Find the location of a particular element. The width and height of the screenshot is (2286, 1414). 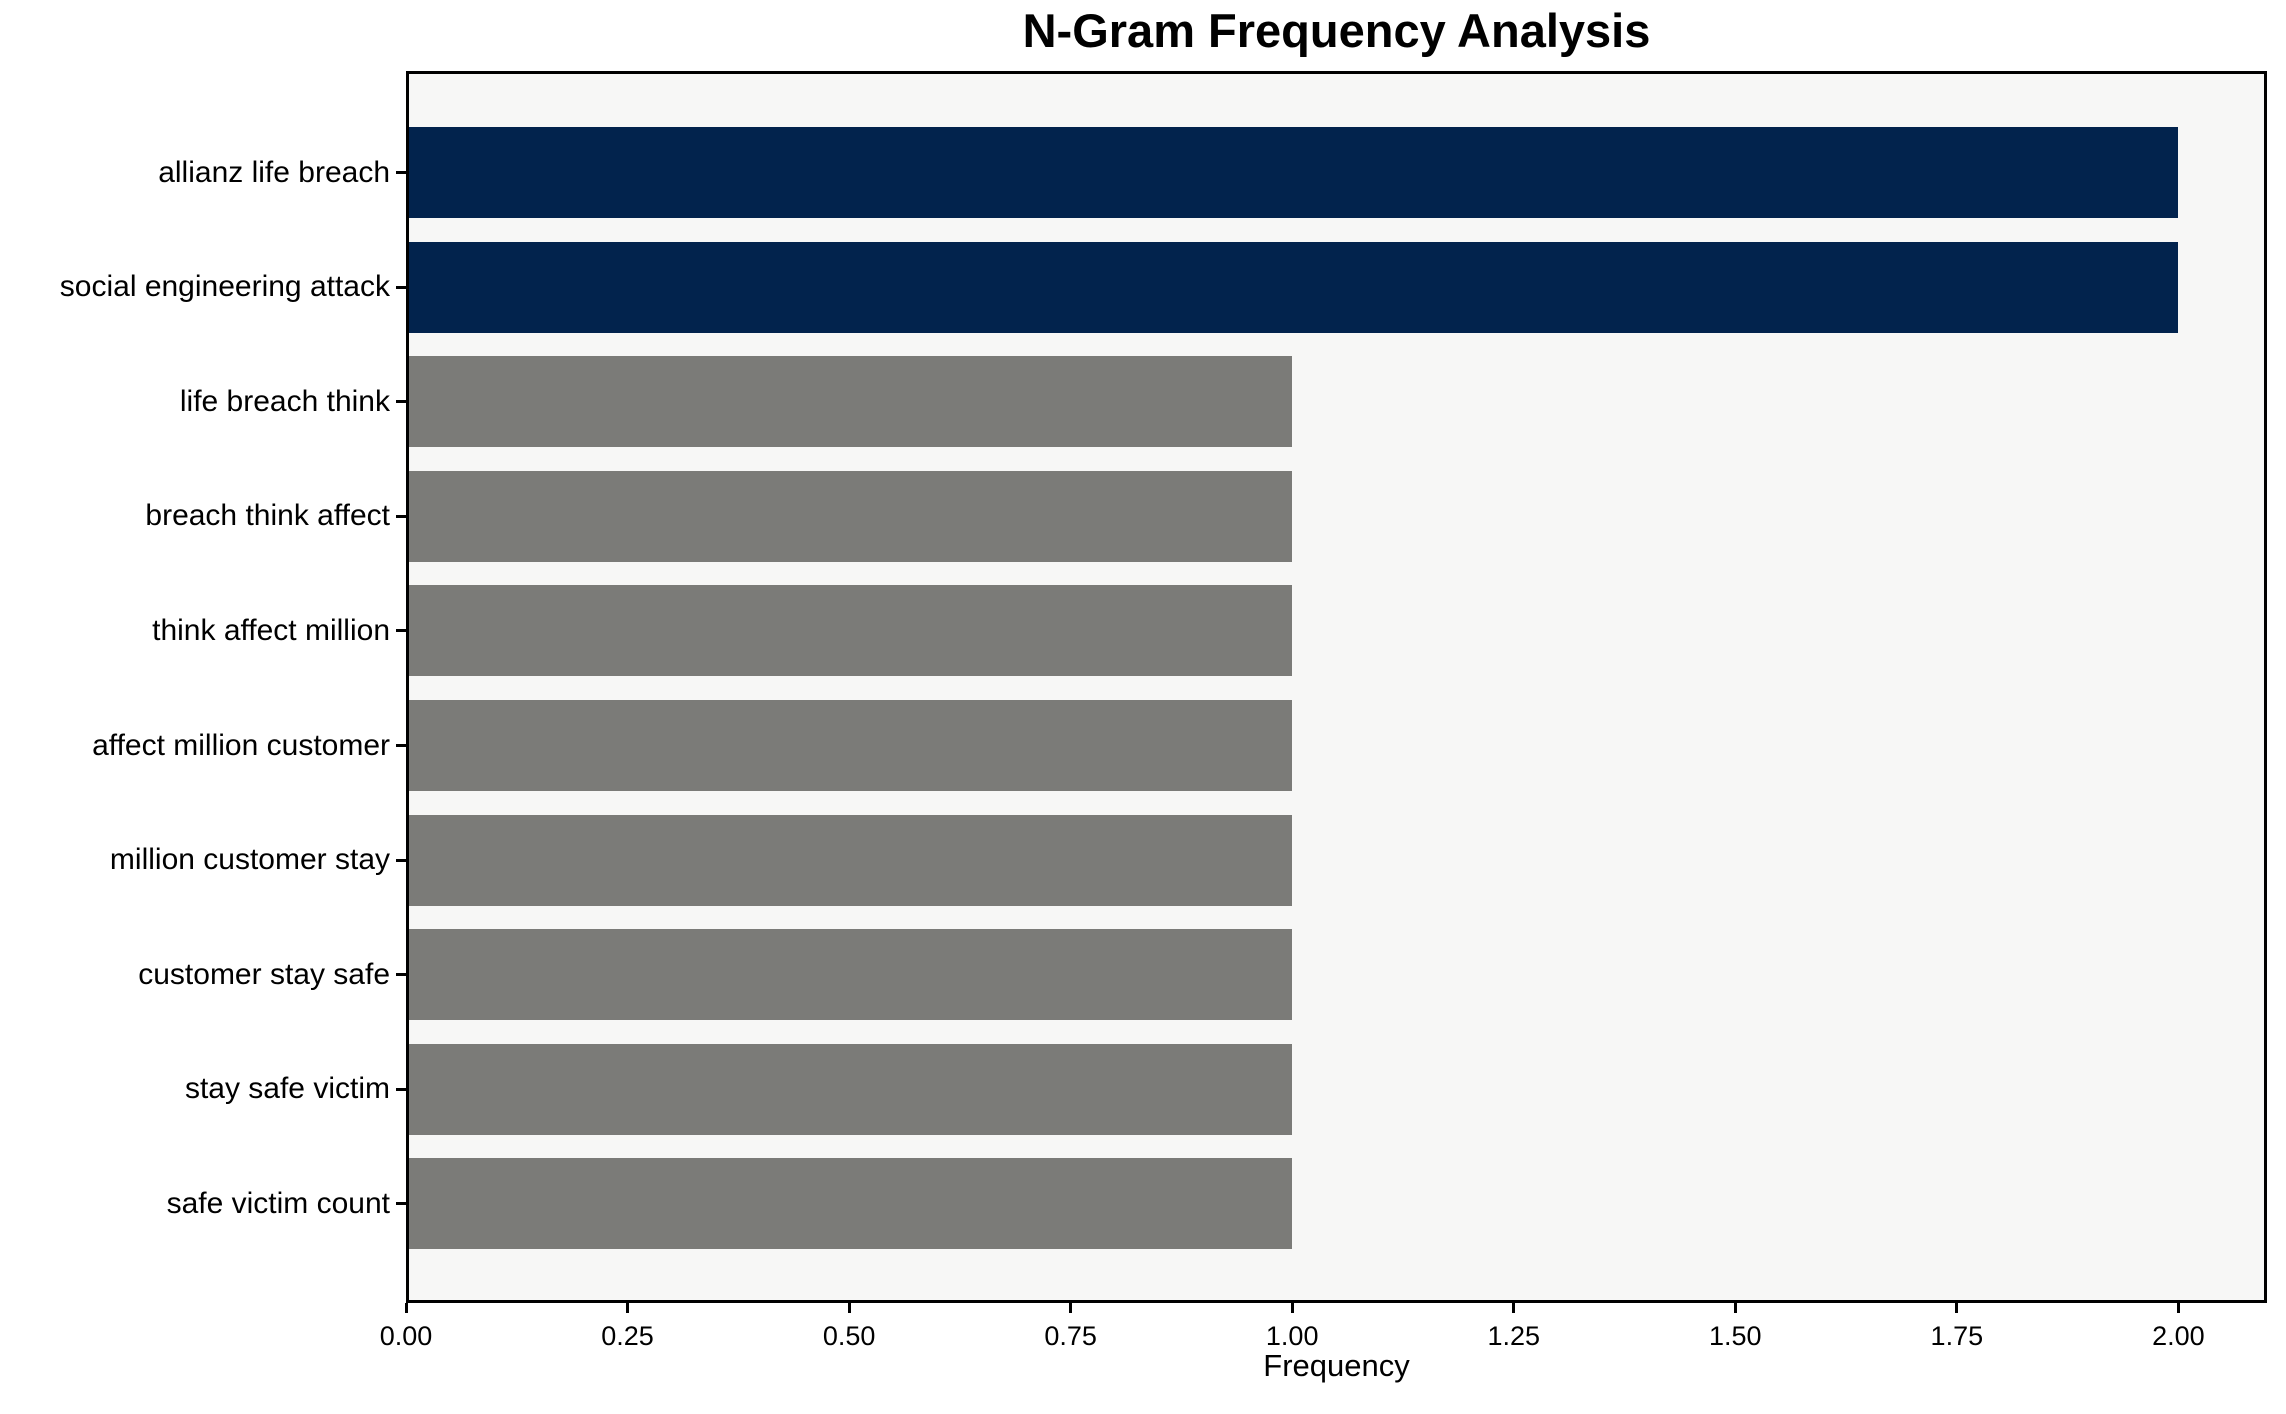

bar-life-breach-think is located at coordinates (849, 402).